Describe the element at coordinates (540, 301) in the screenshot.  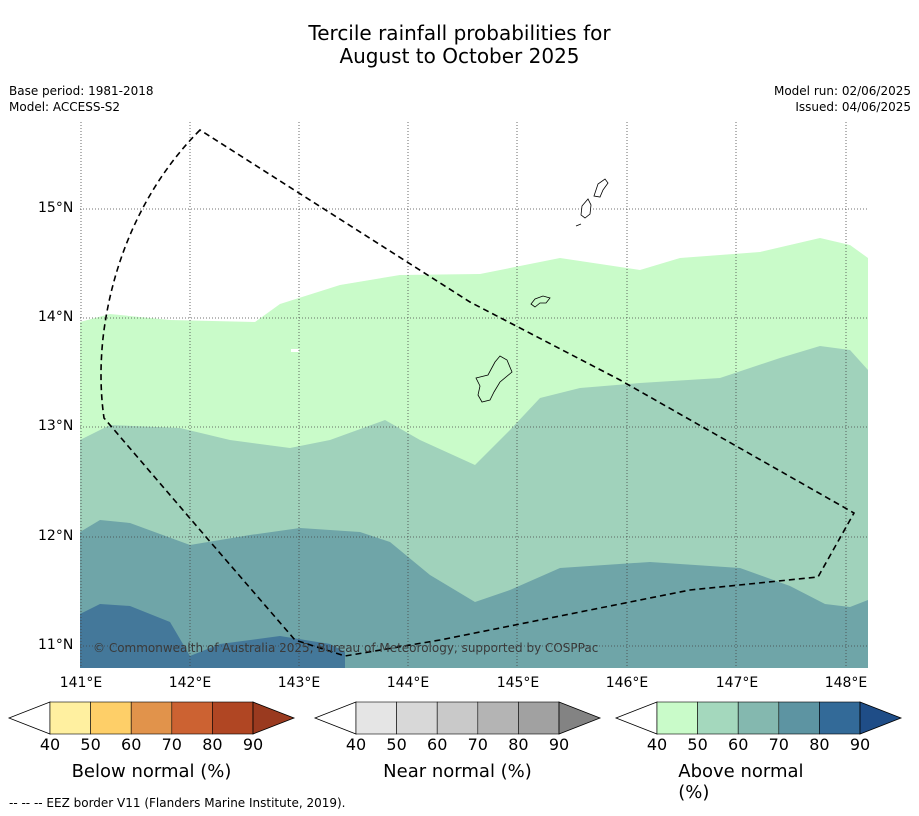
I see `rota-island` at that location.